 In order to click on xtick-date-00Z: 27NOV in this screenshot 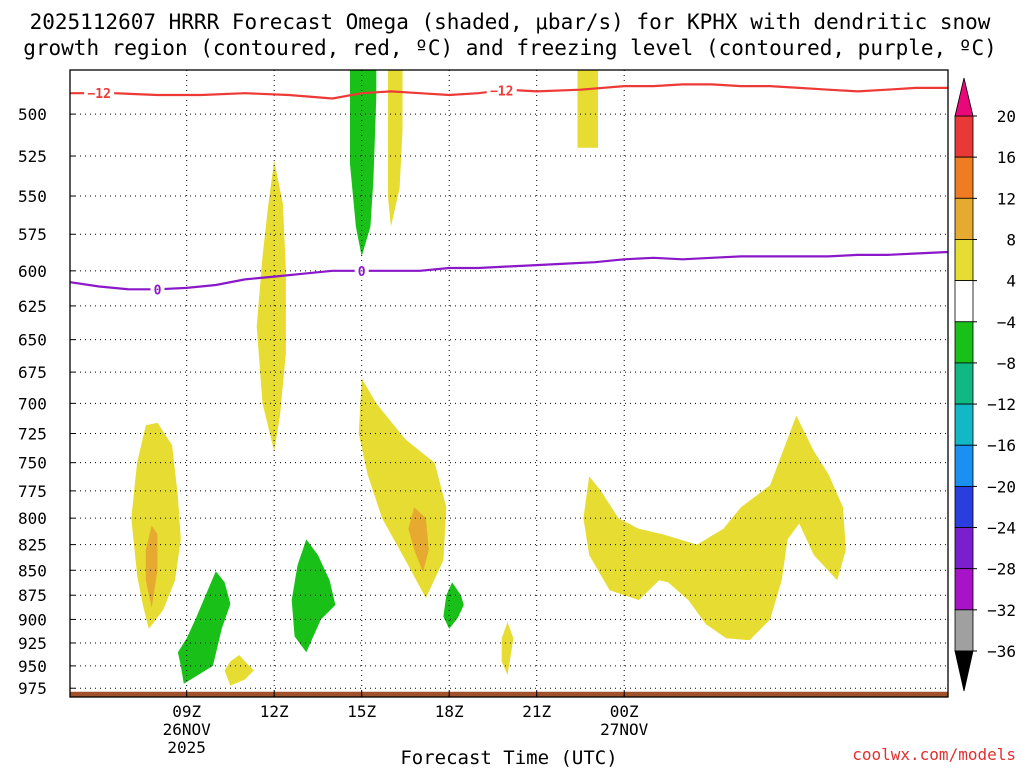, I will do `click(624, 729)`.